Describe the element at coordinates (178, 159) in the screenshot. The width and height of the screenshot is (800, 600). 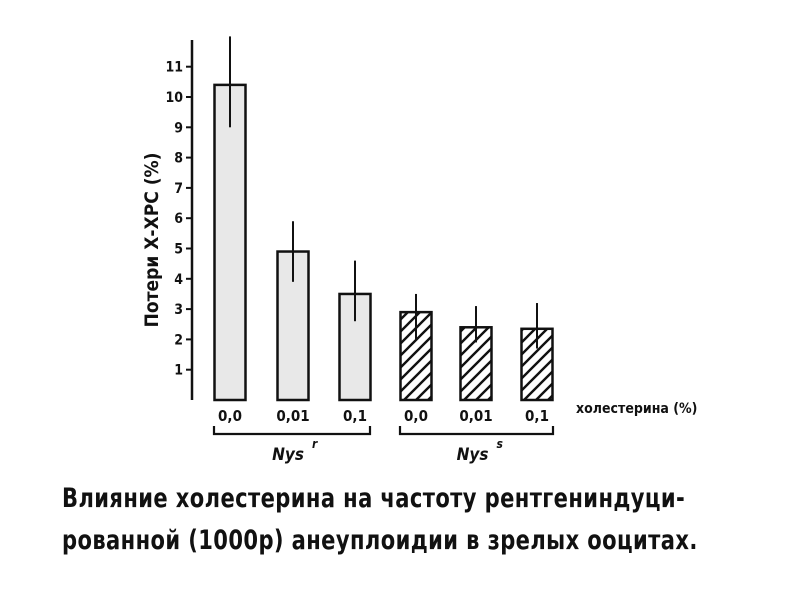
I see `y-tick-label: 8` at that location.